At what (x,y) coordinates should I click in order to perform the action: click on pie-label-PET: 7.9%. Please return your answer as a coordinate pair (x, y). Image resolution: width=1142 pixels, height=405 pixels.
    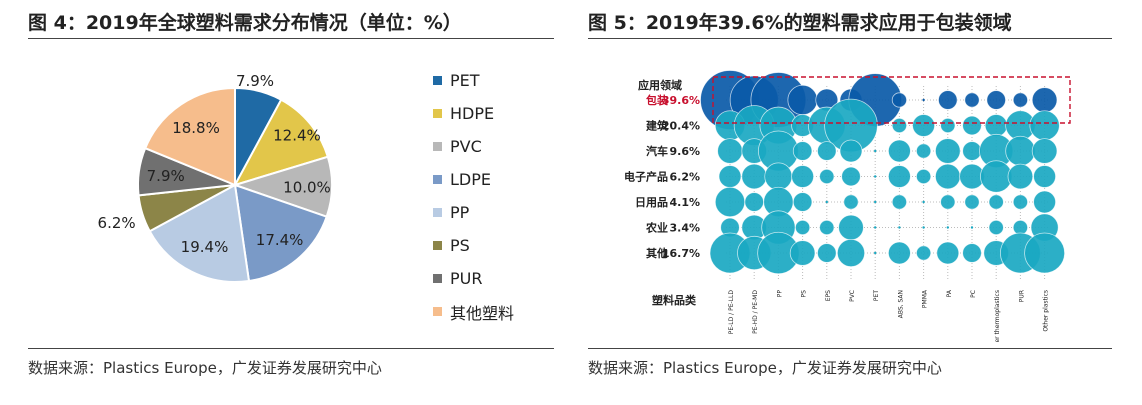
    Looking at the image, I should click on (255, 81).